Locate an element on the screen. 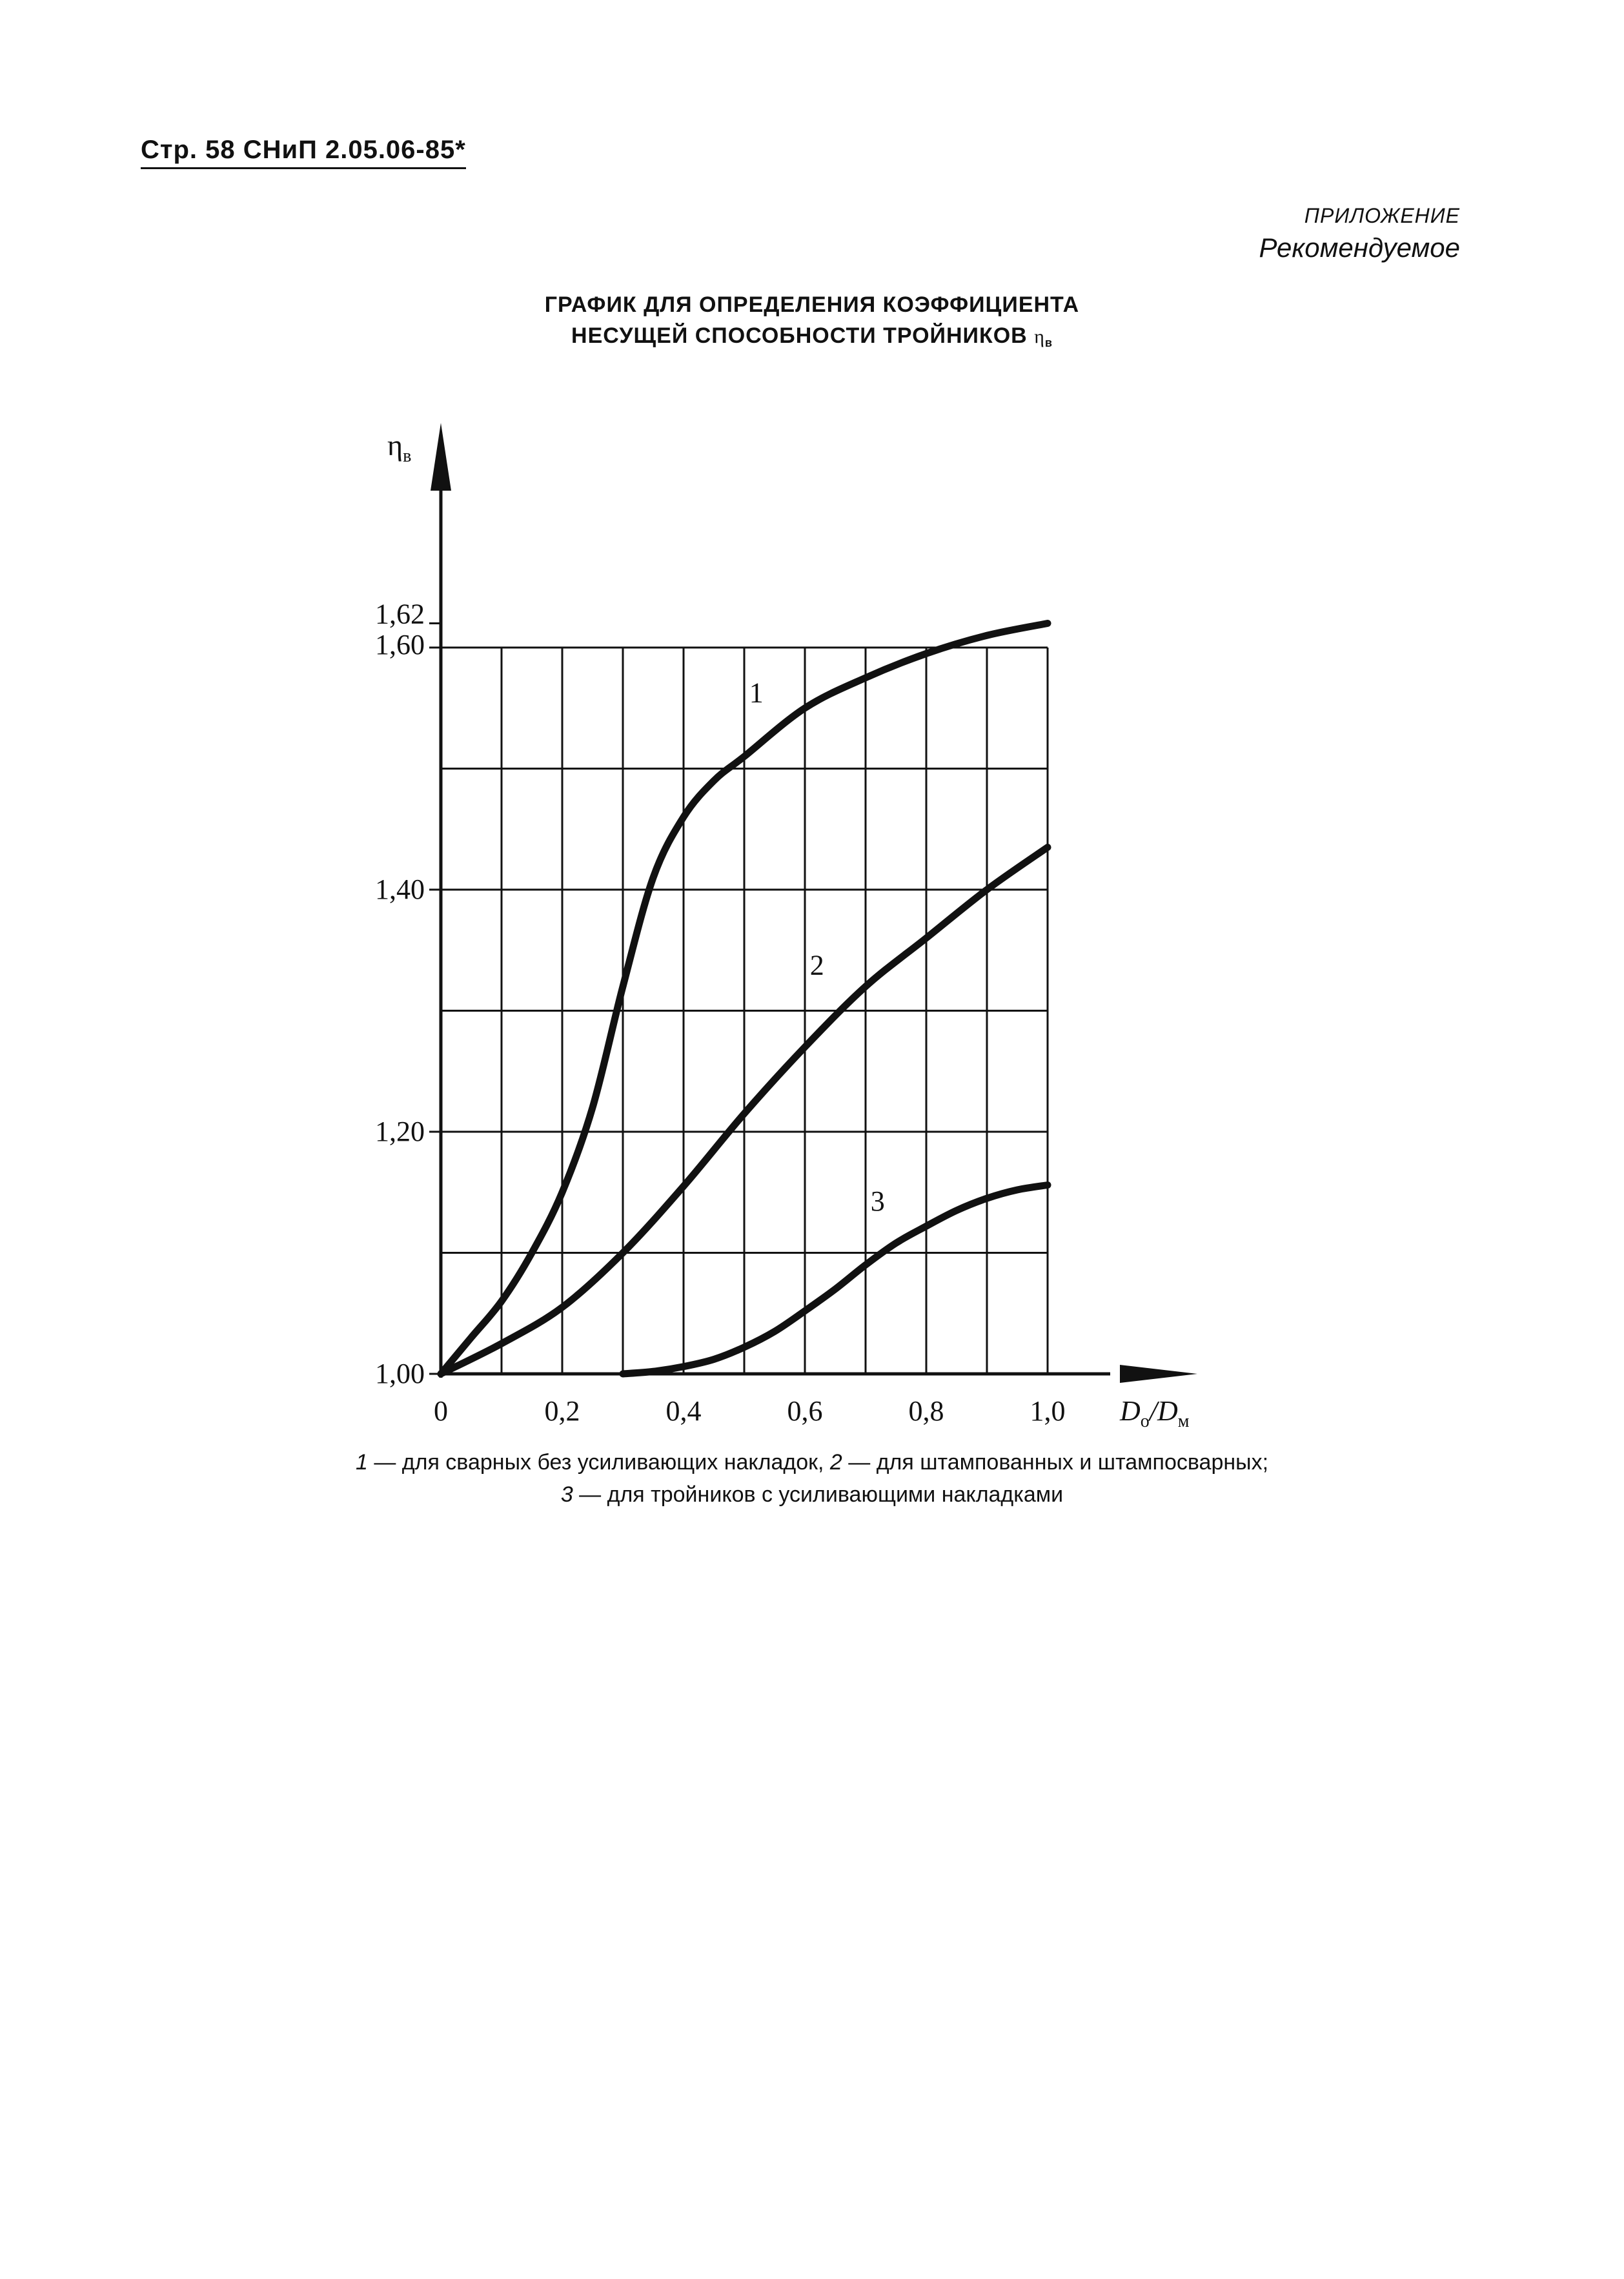 This screenshot has width=1624, height=2279. chart-grid is located at coordinates (745, 1010).